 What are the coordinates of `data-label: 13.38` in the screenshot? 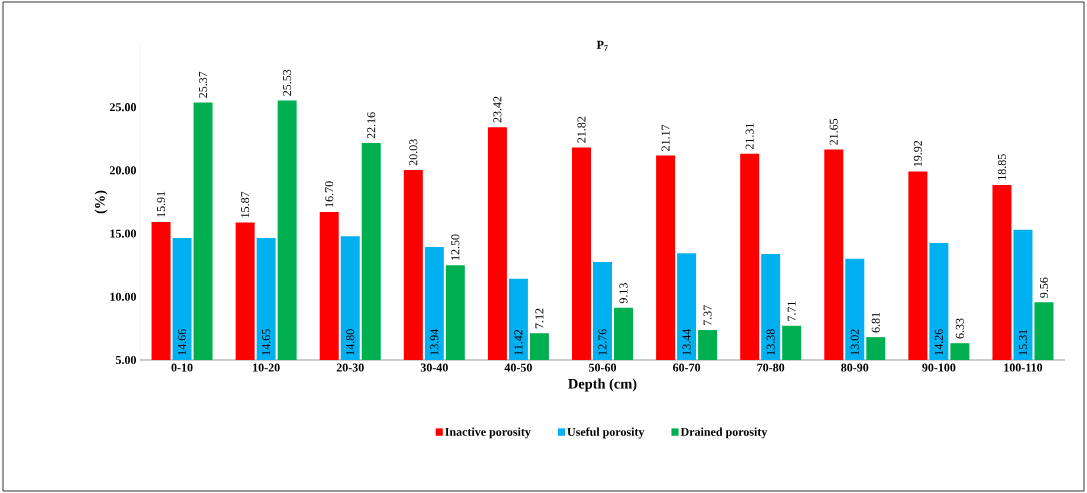 It's located at (770, 342).